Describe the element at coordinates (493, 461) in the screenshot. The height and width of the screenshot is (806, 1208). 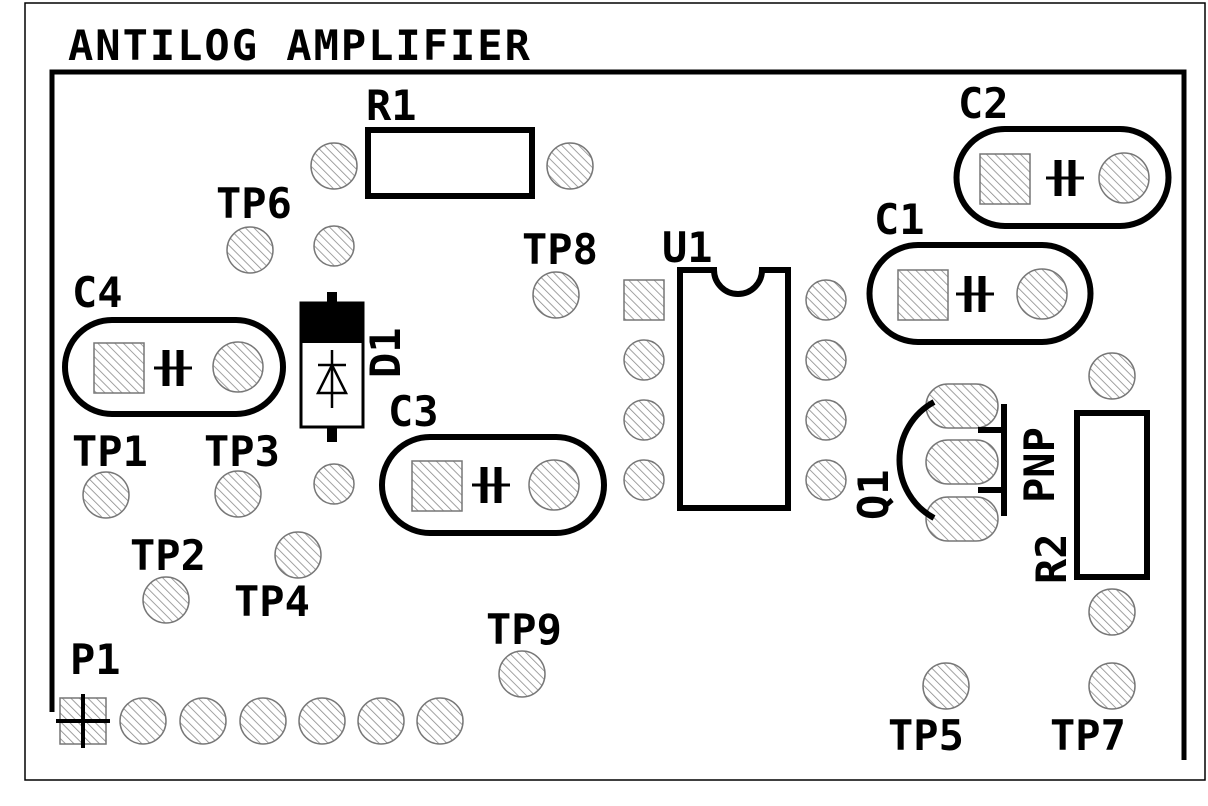
I see `c3-capacitor: C3` at that location.